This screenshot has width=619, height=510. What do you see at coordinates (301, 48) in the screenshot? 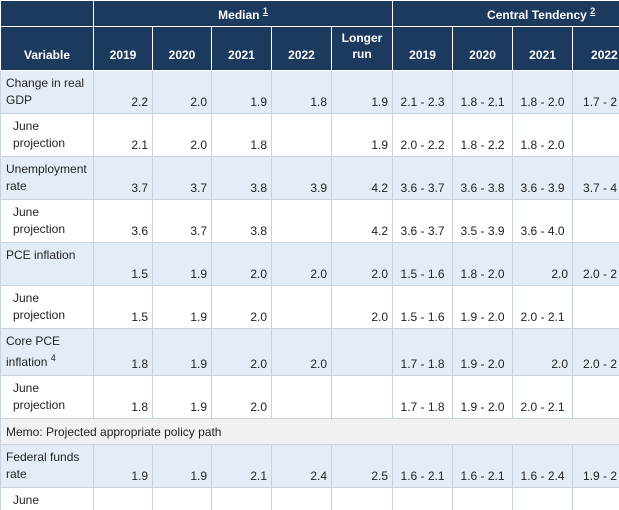
I see `median-year-header: 2022` at bounding box center [301, 48].